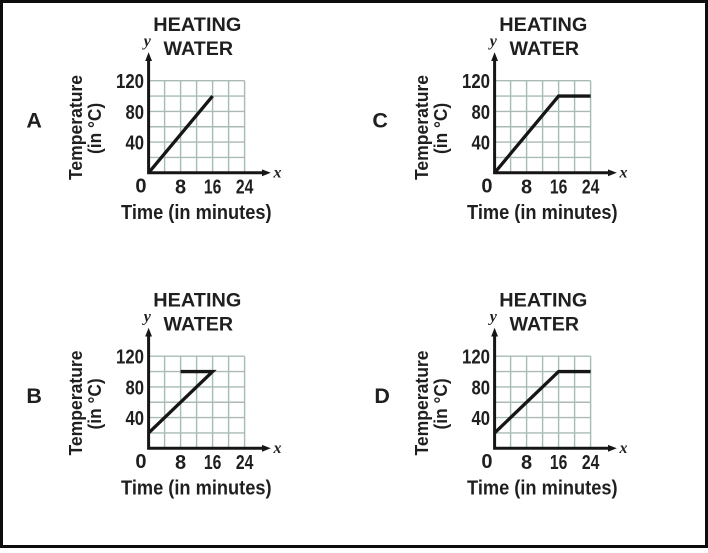 This screenshot has width=708, height=553. Describe the element at coordinates (34, 396) in the screenshot. I see `svg-text: B` at that location.